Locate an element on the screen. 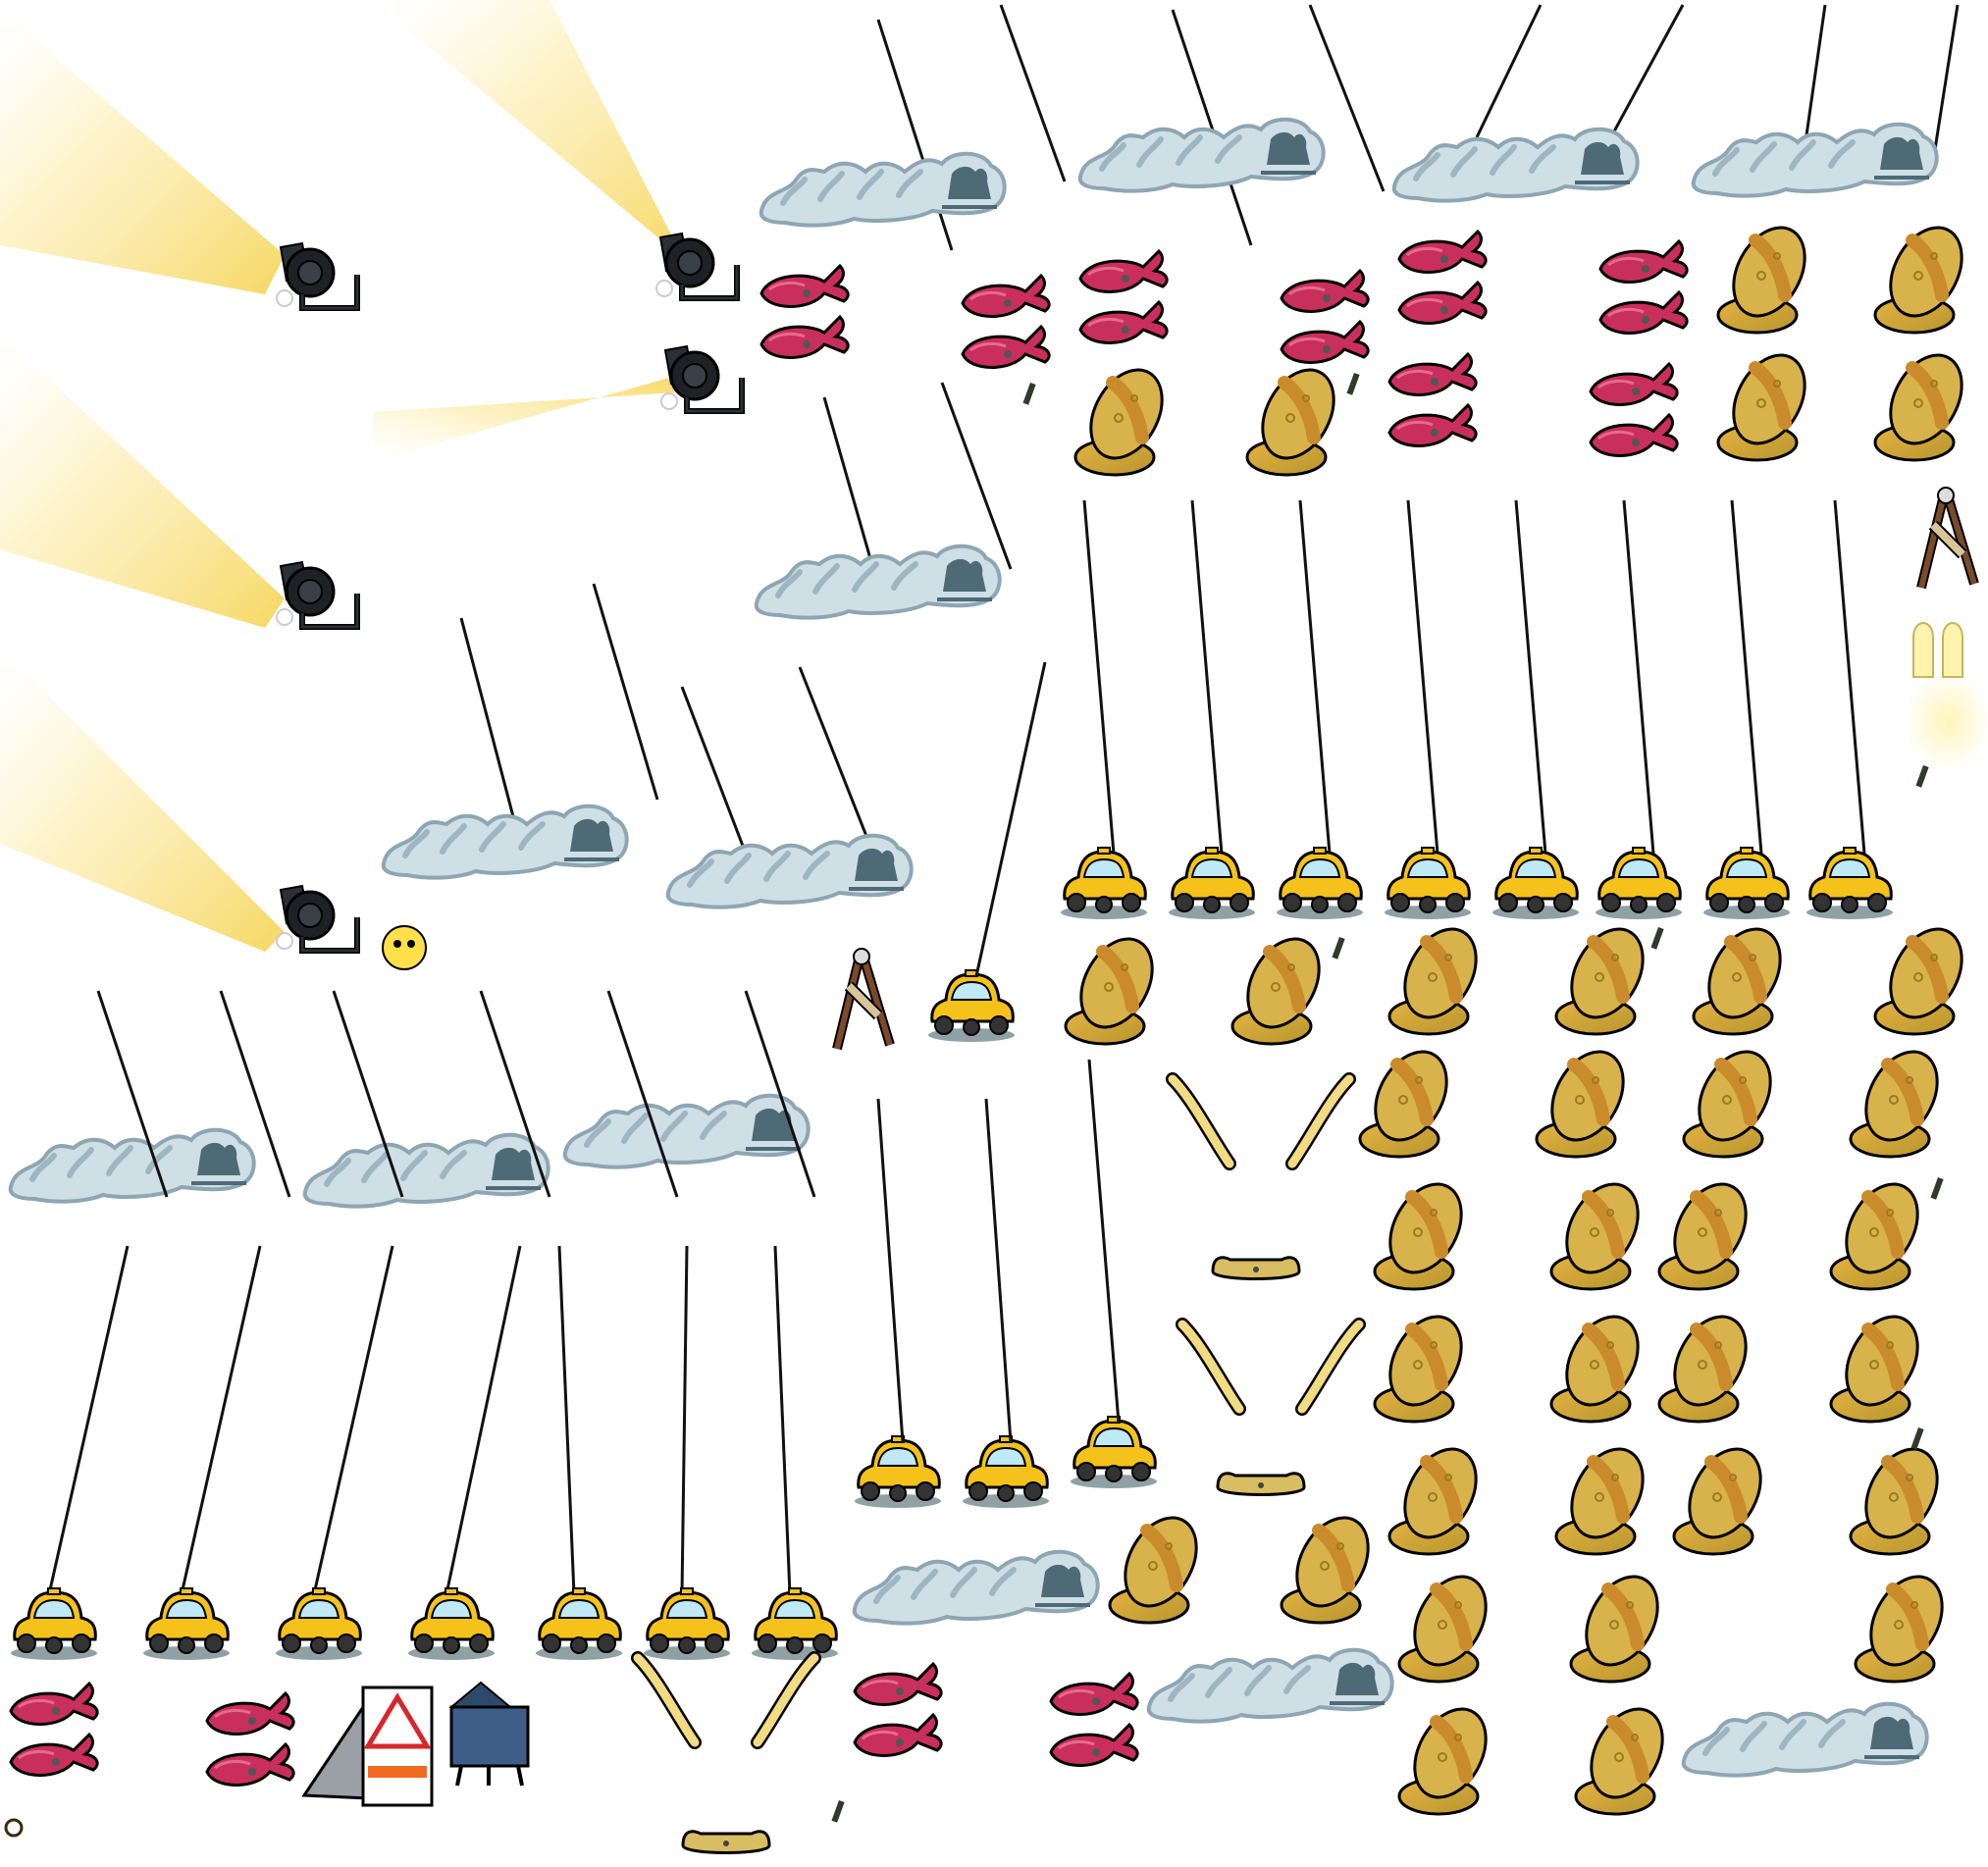  puffle-icon is located at coordinates (404, 947).